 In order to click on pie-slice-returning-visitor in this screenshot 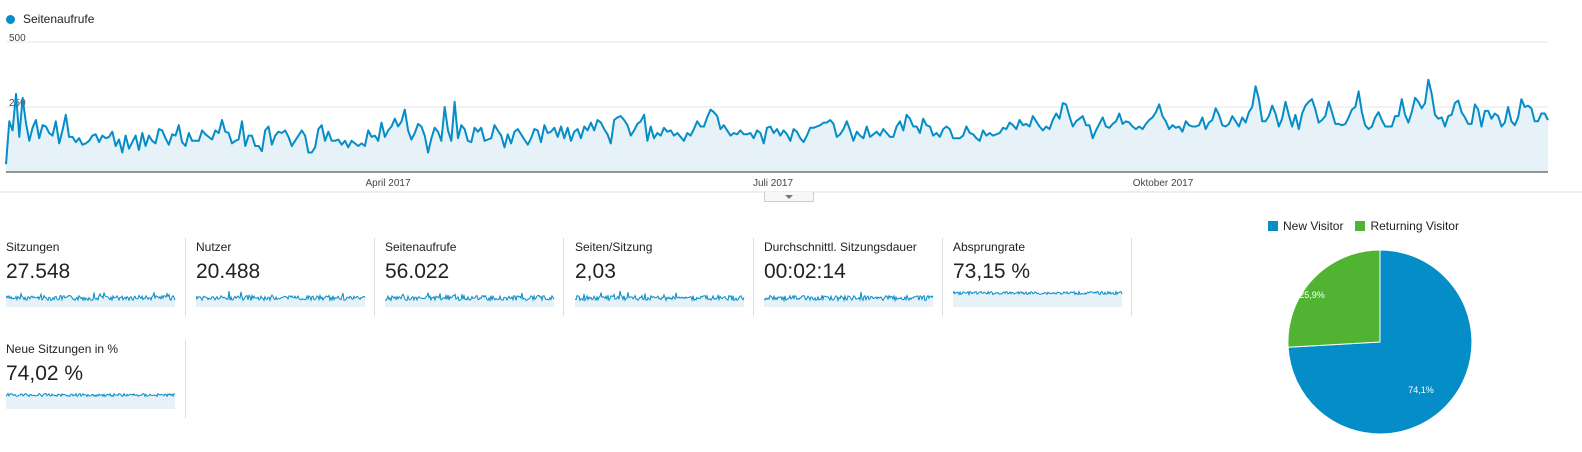, I will do `click(1334, 298)`.